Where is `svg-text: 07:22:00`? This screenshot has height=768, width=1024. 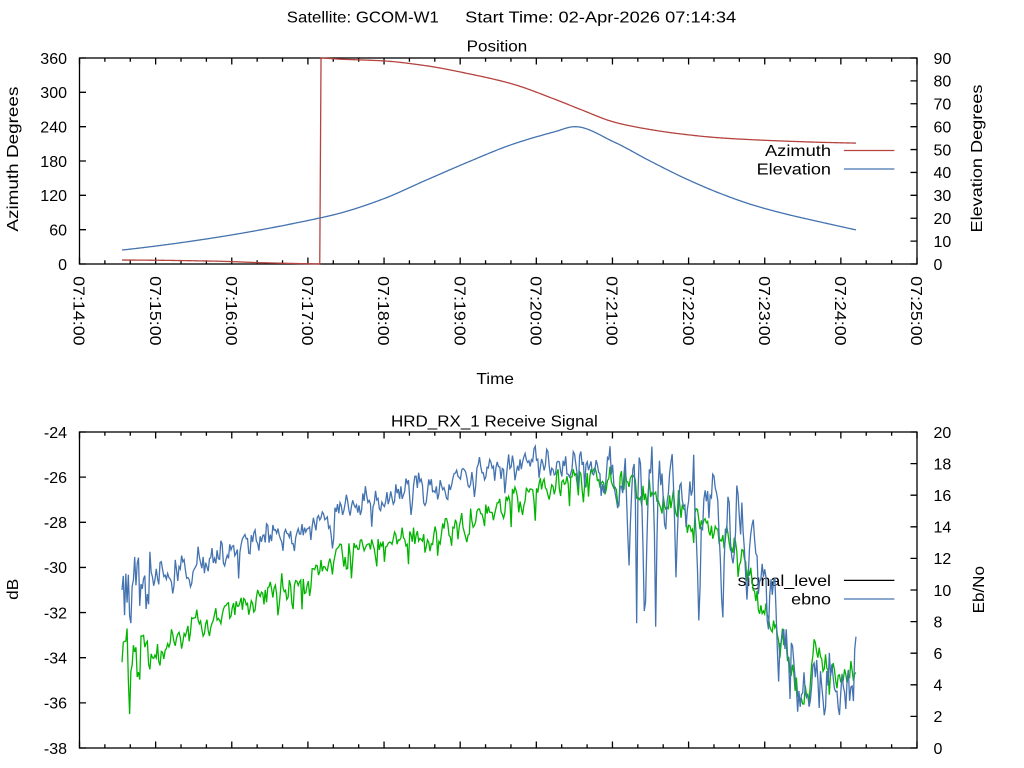 svg-text: 07:22:00 is located at coordinates (687, 311).